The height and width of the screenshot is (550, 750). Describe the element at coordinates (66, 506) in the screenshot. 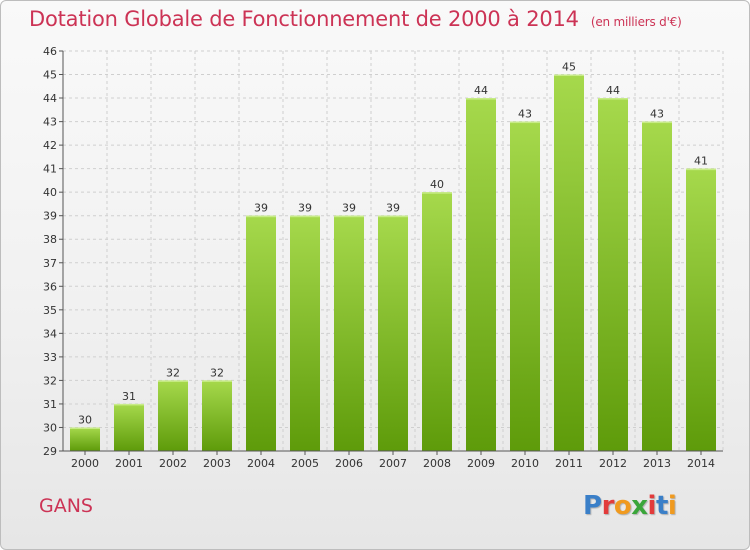

I see `place-name: GANS` at that location.